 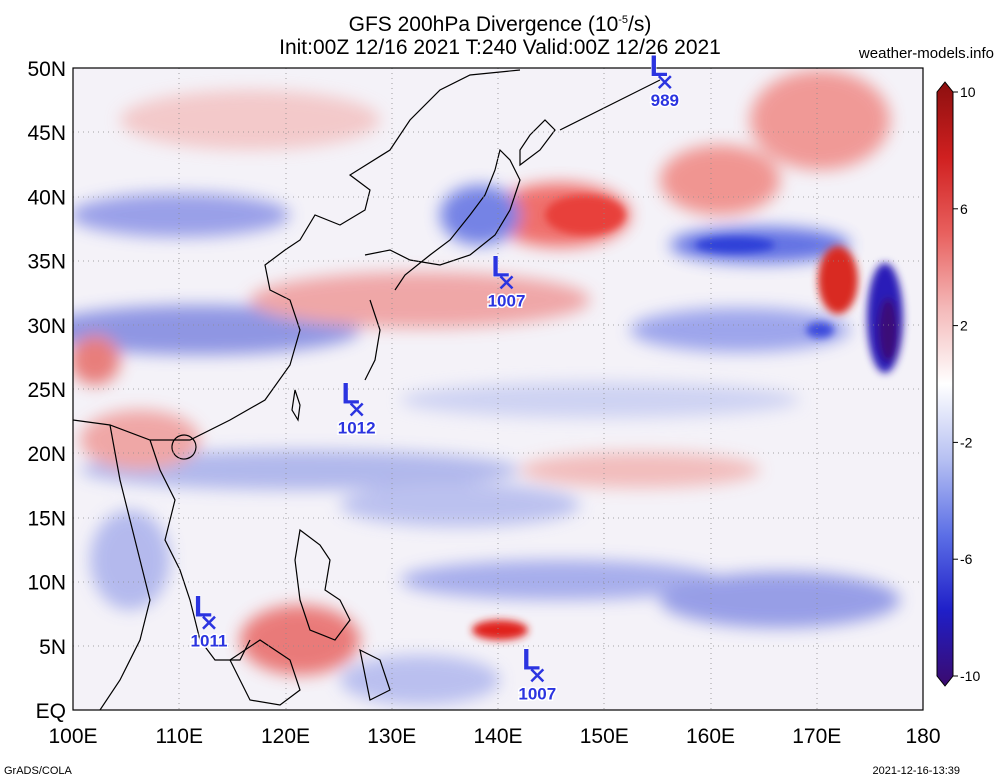 What do you see at coordinates (916, 771) in the screenshot?
I see `footer-timestamp: 2021-12-16-13:39` at bounding box center [916, 771].